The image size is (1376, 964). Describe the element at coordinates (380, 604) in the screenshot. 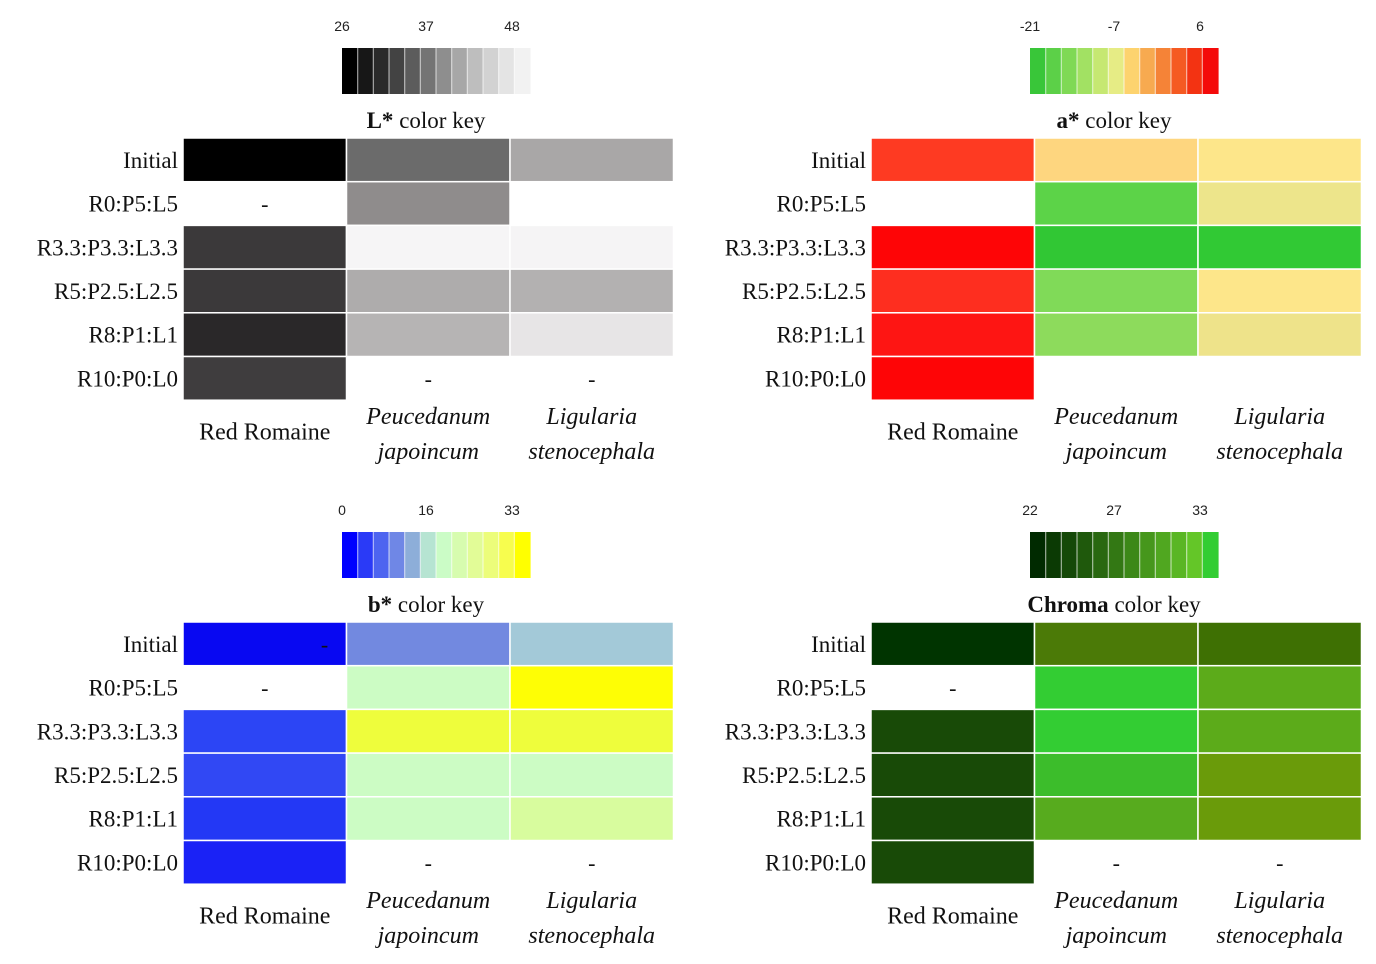

I see `color-key-title-bold: b*` at that location.